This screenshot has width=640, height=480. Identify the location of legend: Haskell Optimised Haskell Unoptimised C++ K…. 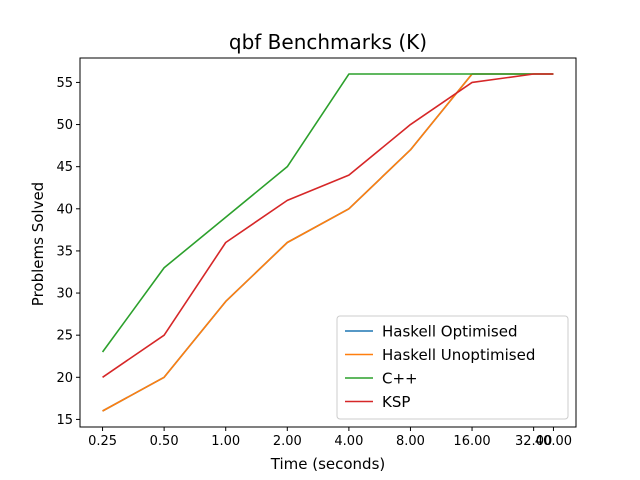
(452, 367).